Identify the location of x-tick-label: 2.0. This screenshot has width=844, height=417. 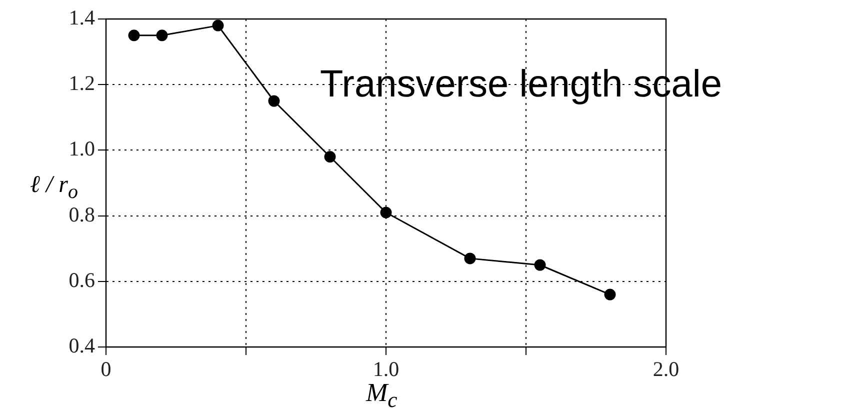
(666, 369).